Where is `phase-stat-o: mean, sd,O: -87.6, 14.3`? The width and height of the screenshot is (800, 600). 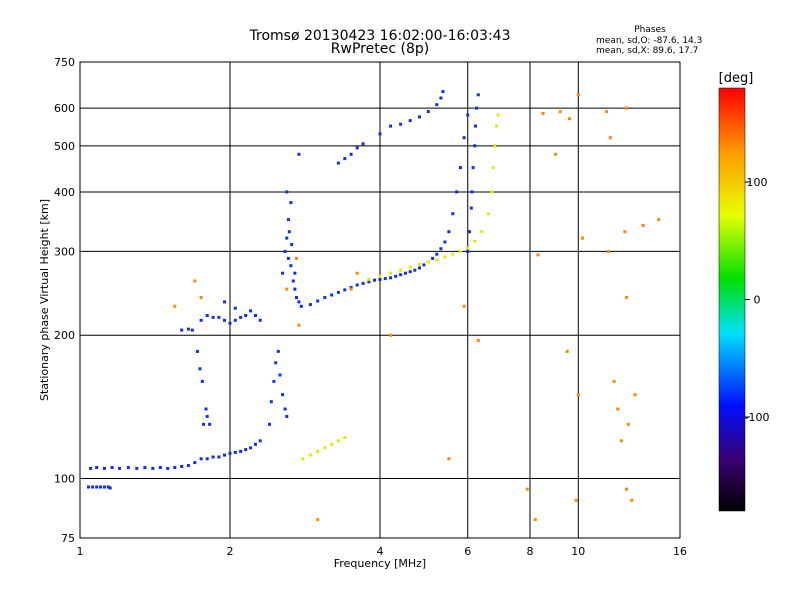
phase-stat-o: mean, sd,O: -87.6, 14.3 is located at coordinates (649, 41).